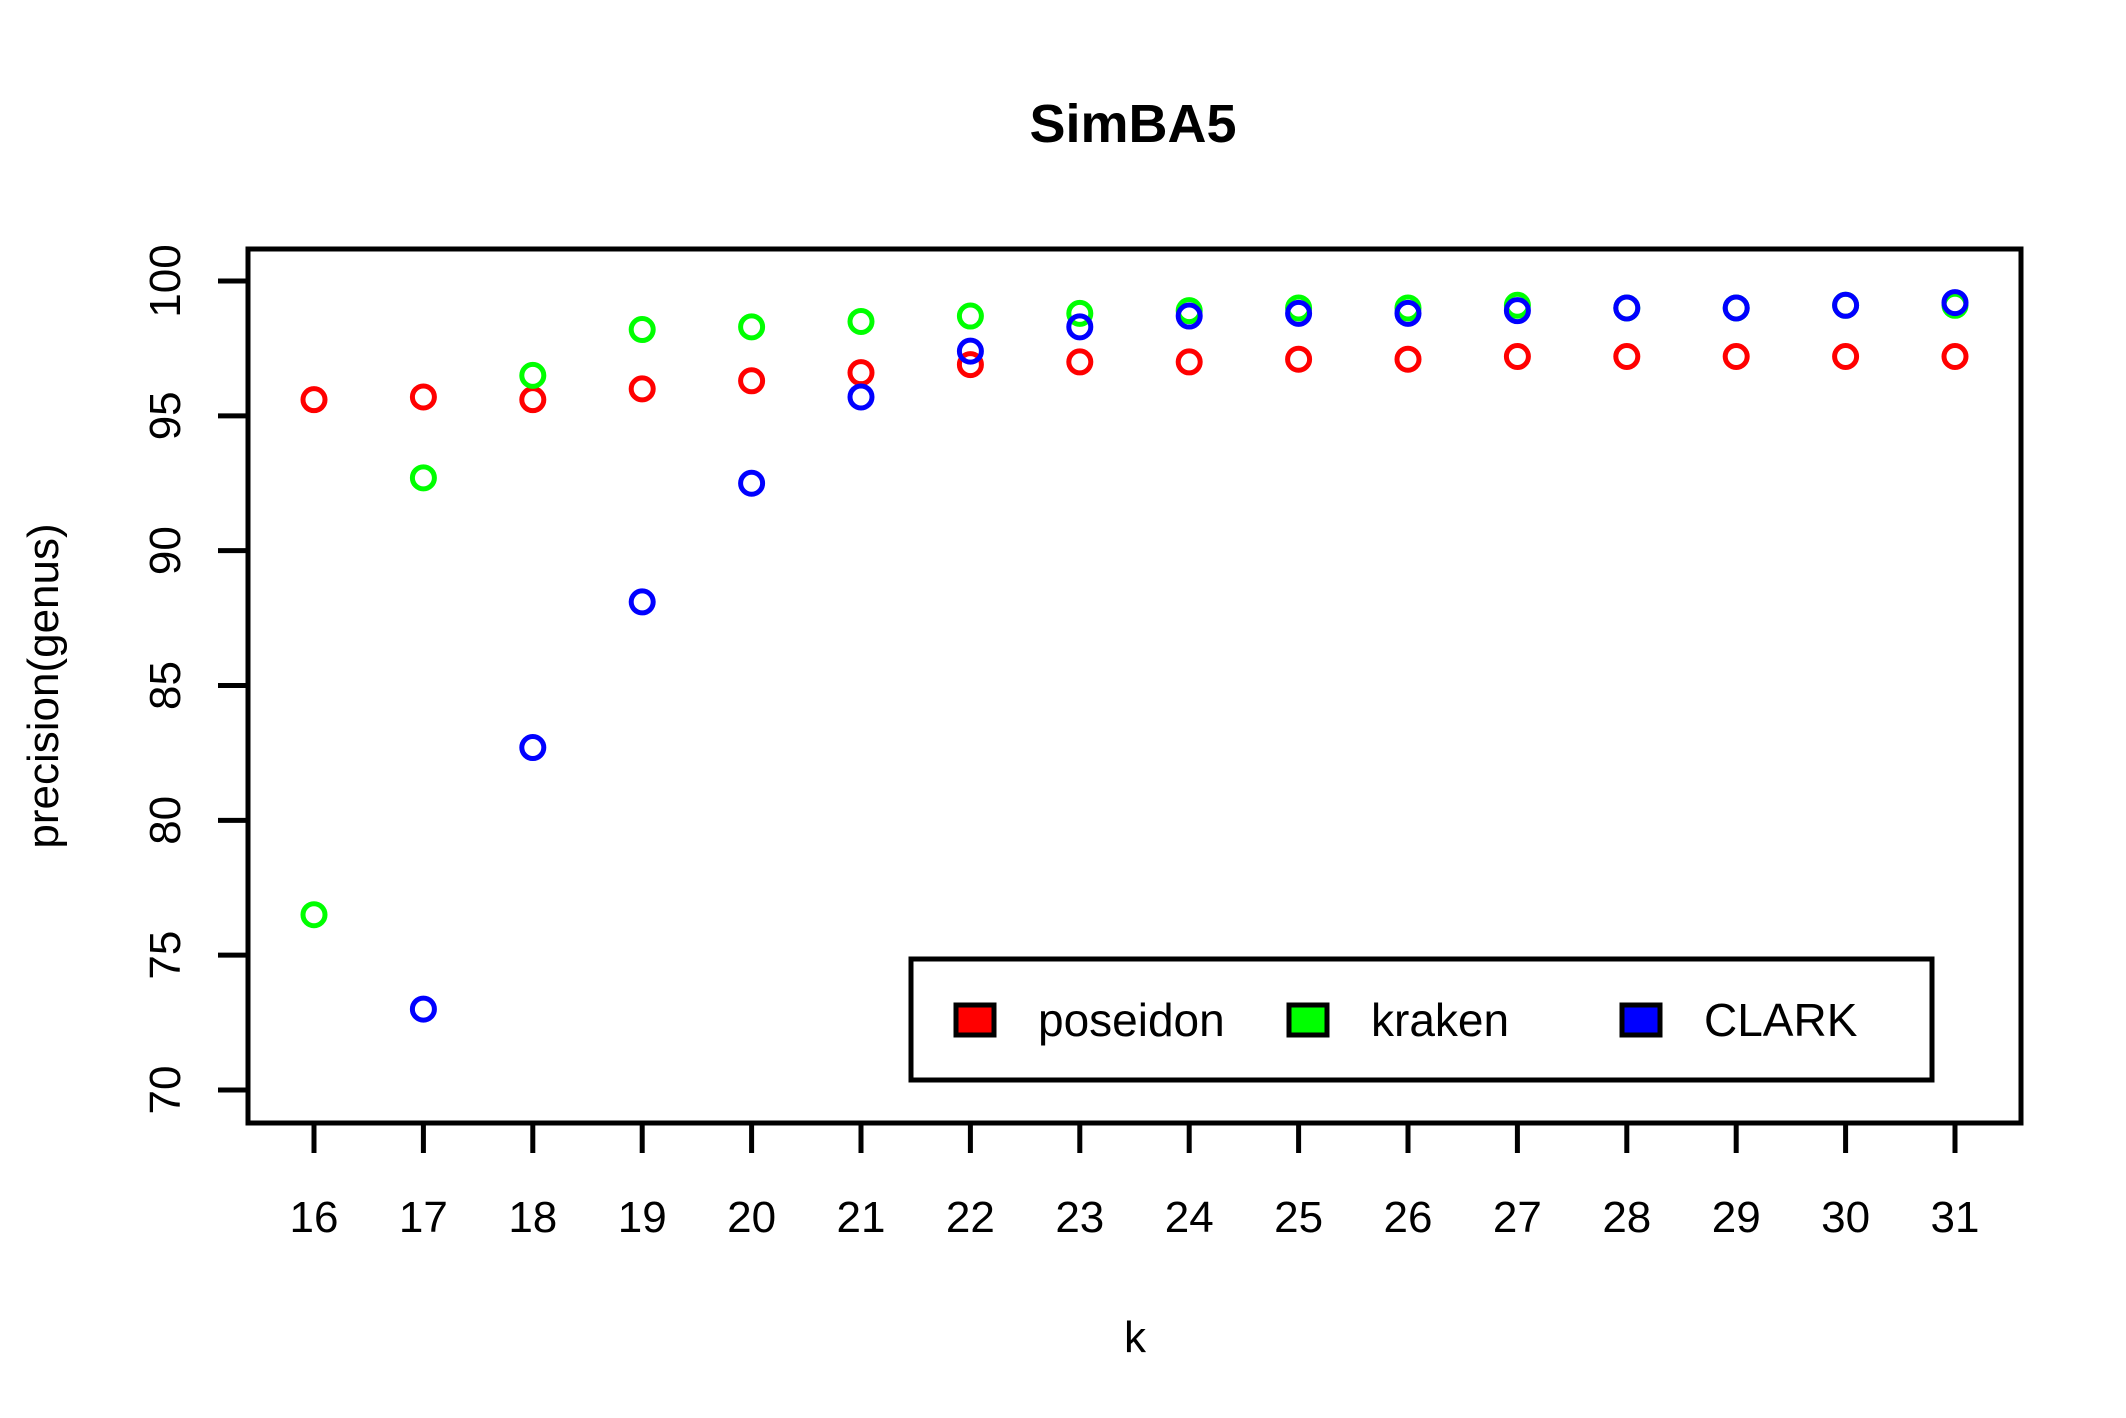 The width and height of the screenshot is (2126, 1418). I want to click on y-tick-label: 80, so click(165, 820).